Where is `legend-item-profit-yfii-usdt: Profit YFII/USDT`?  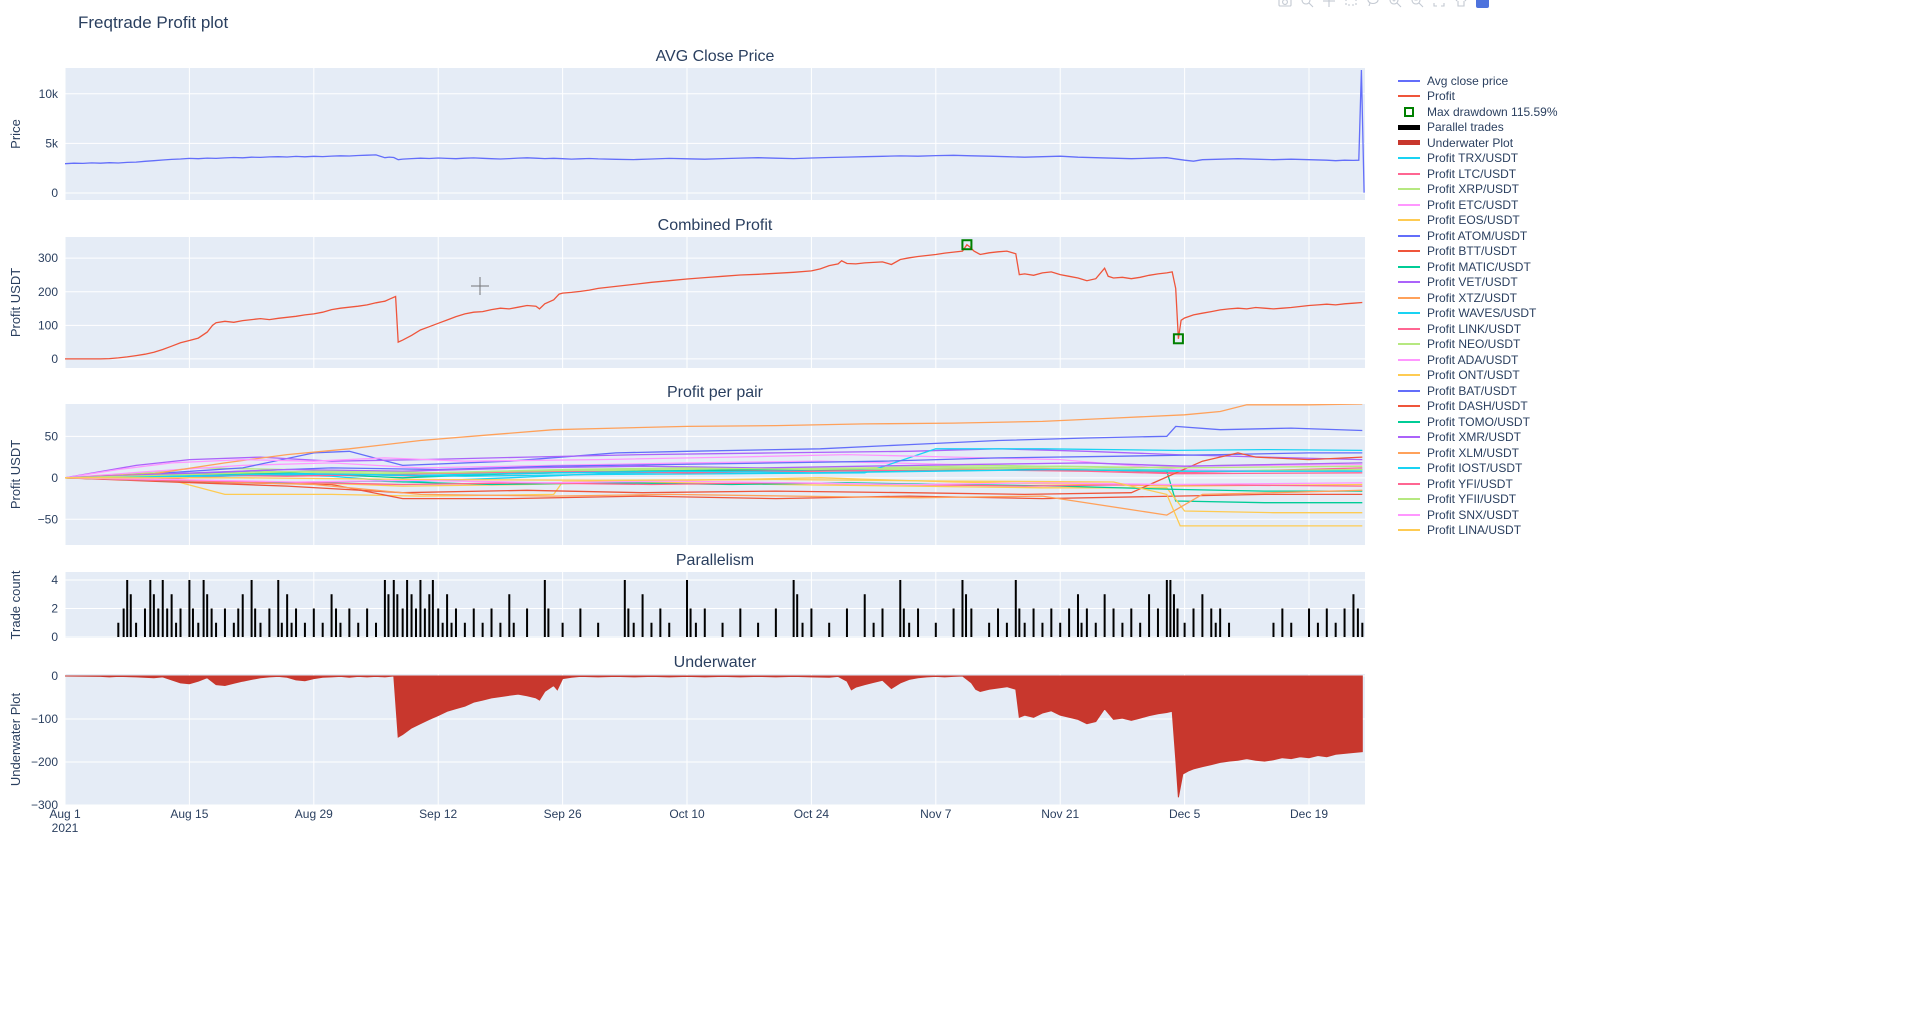
legend-item-profit-yfii-usdt: Profit YFII/USDT is located at coordinates (1478, 500).